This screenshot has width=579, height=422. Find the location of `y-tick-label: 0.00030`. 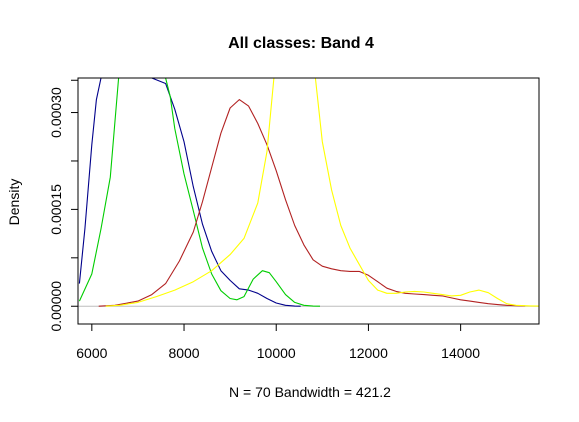

y-tick-label: 0.00030 is located at coordinates (56, 112).